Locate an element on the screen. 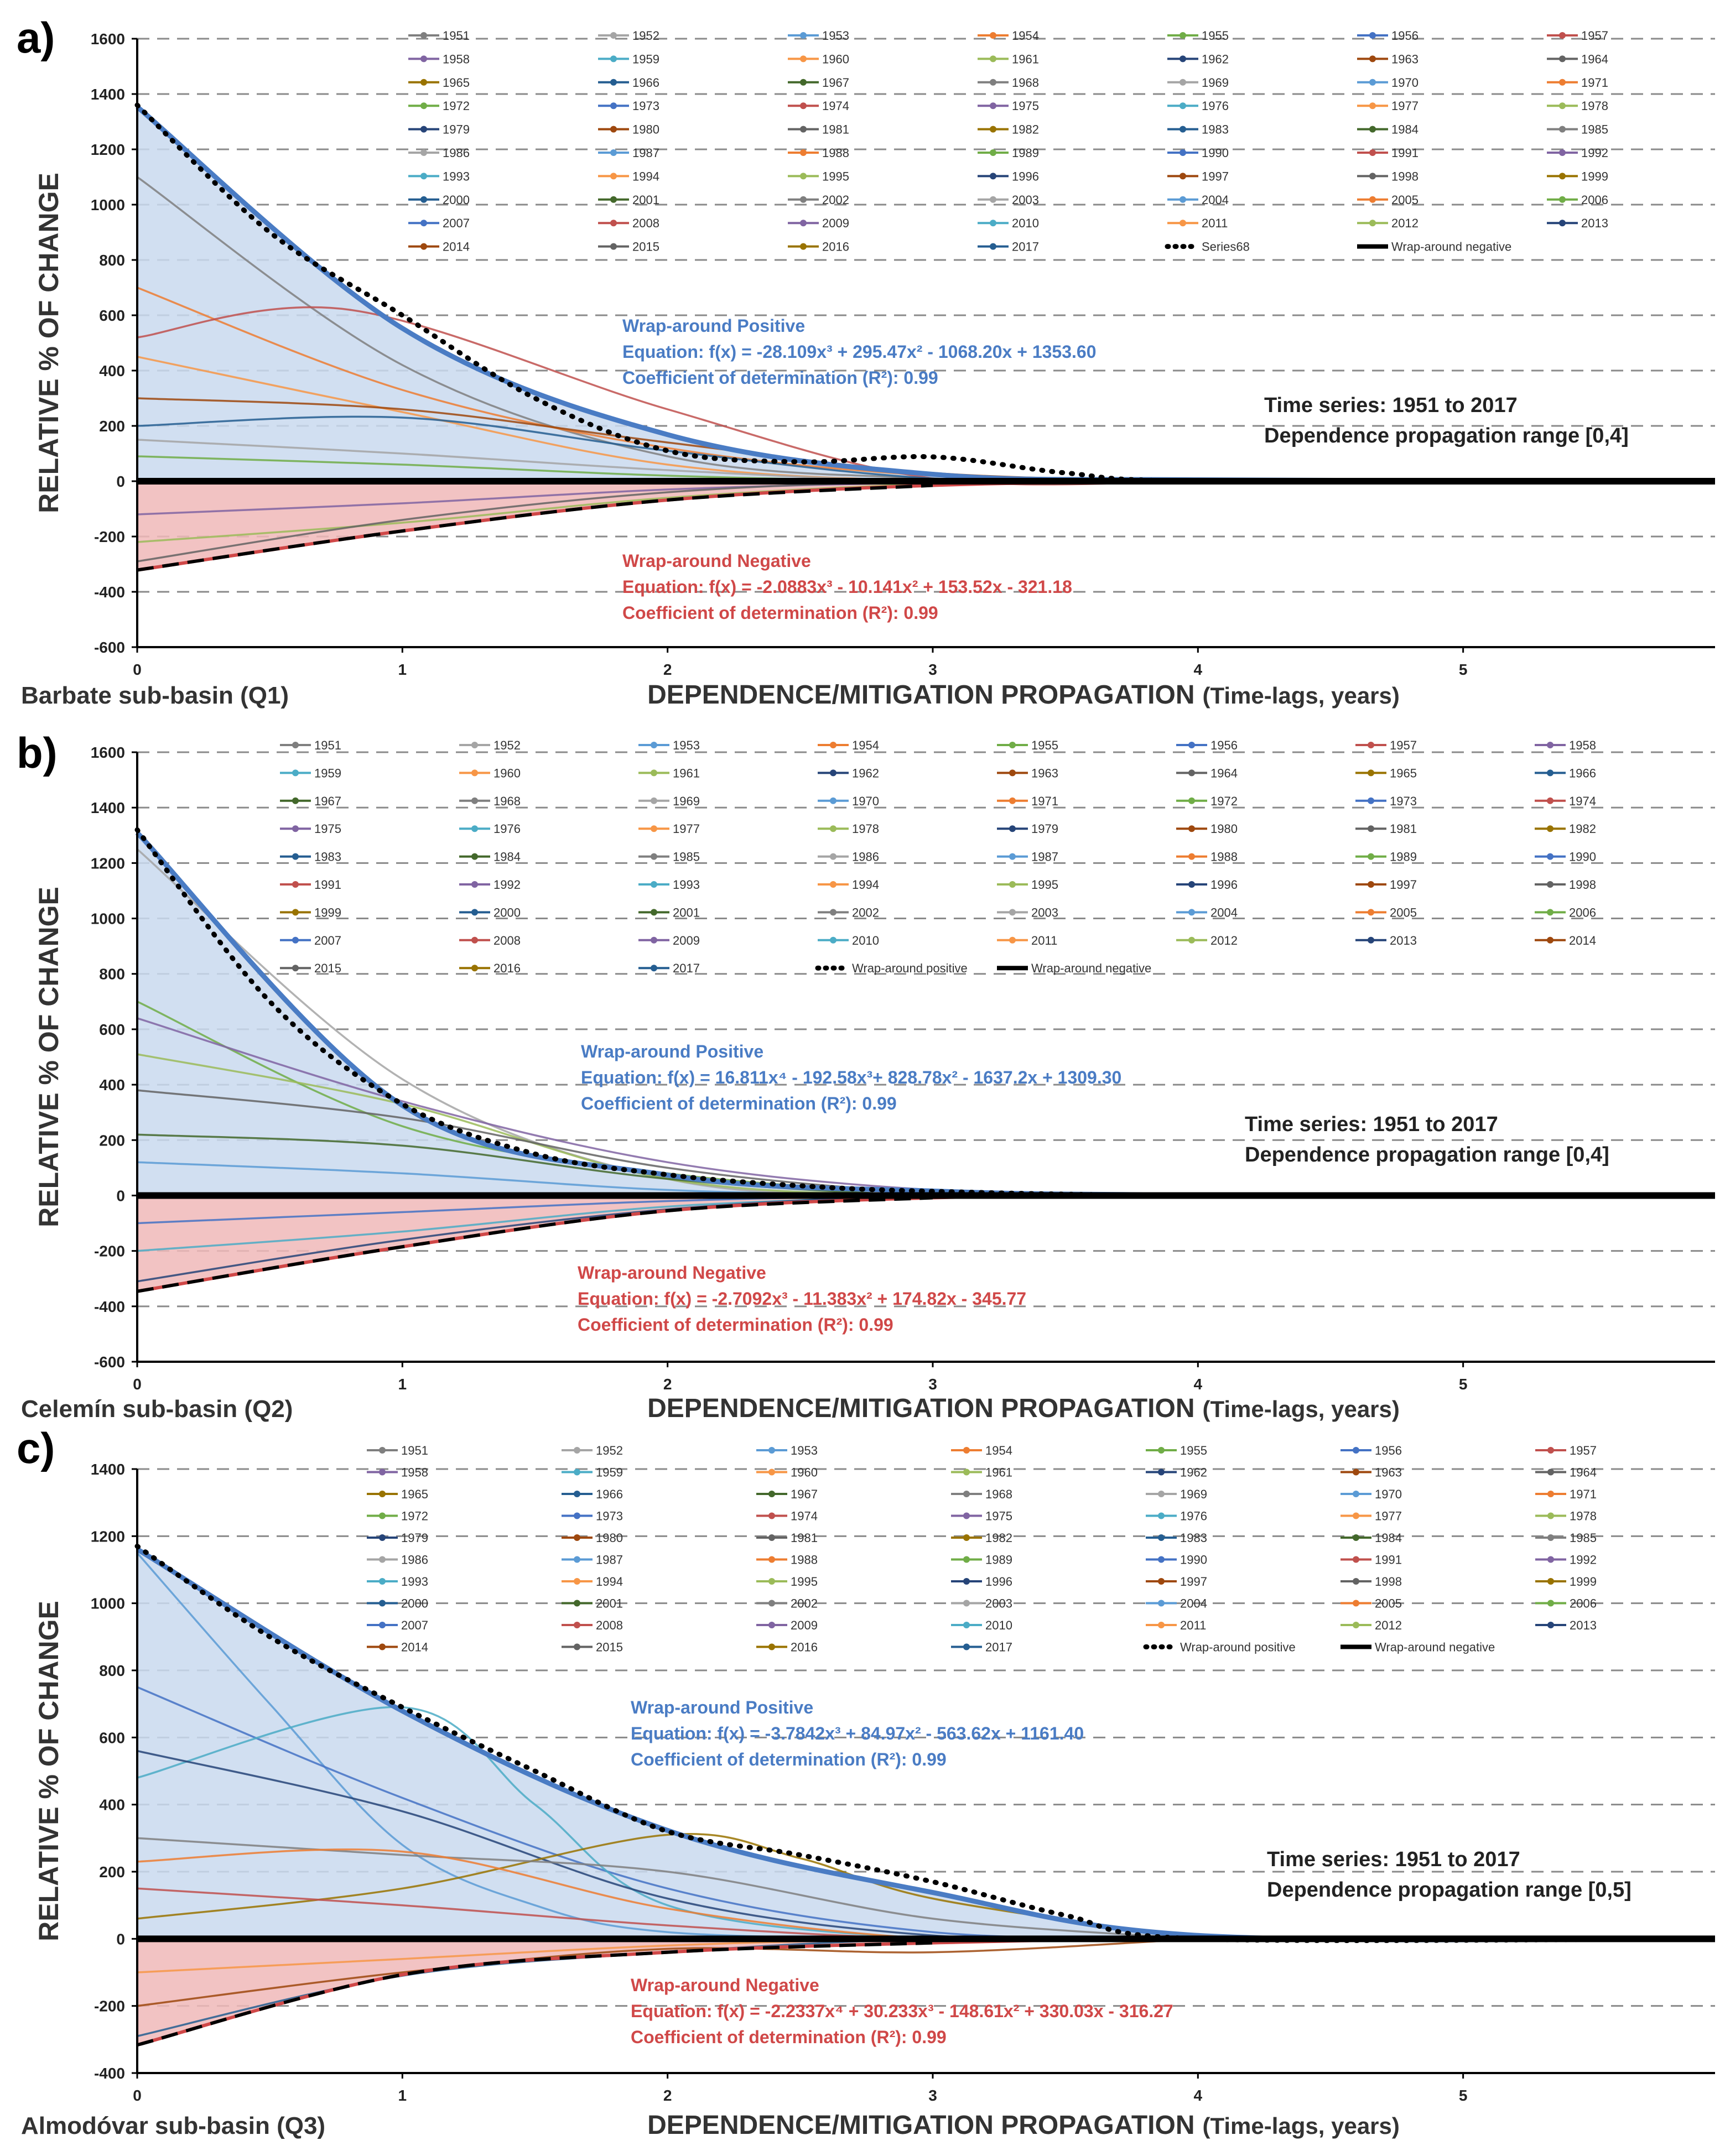 The image size is (1725, 2156). legend-entry: 2004 is located at coordinates (1193, 1604).